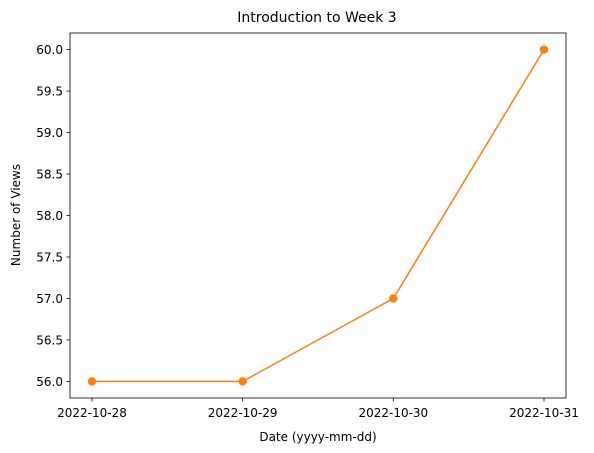 This screenshot has height=453, width=594. I want to click on y-tick-label: 59.5, so click(49, 92).